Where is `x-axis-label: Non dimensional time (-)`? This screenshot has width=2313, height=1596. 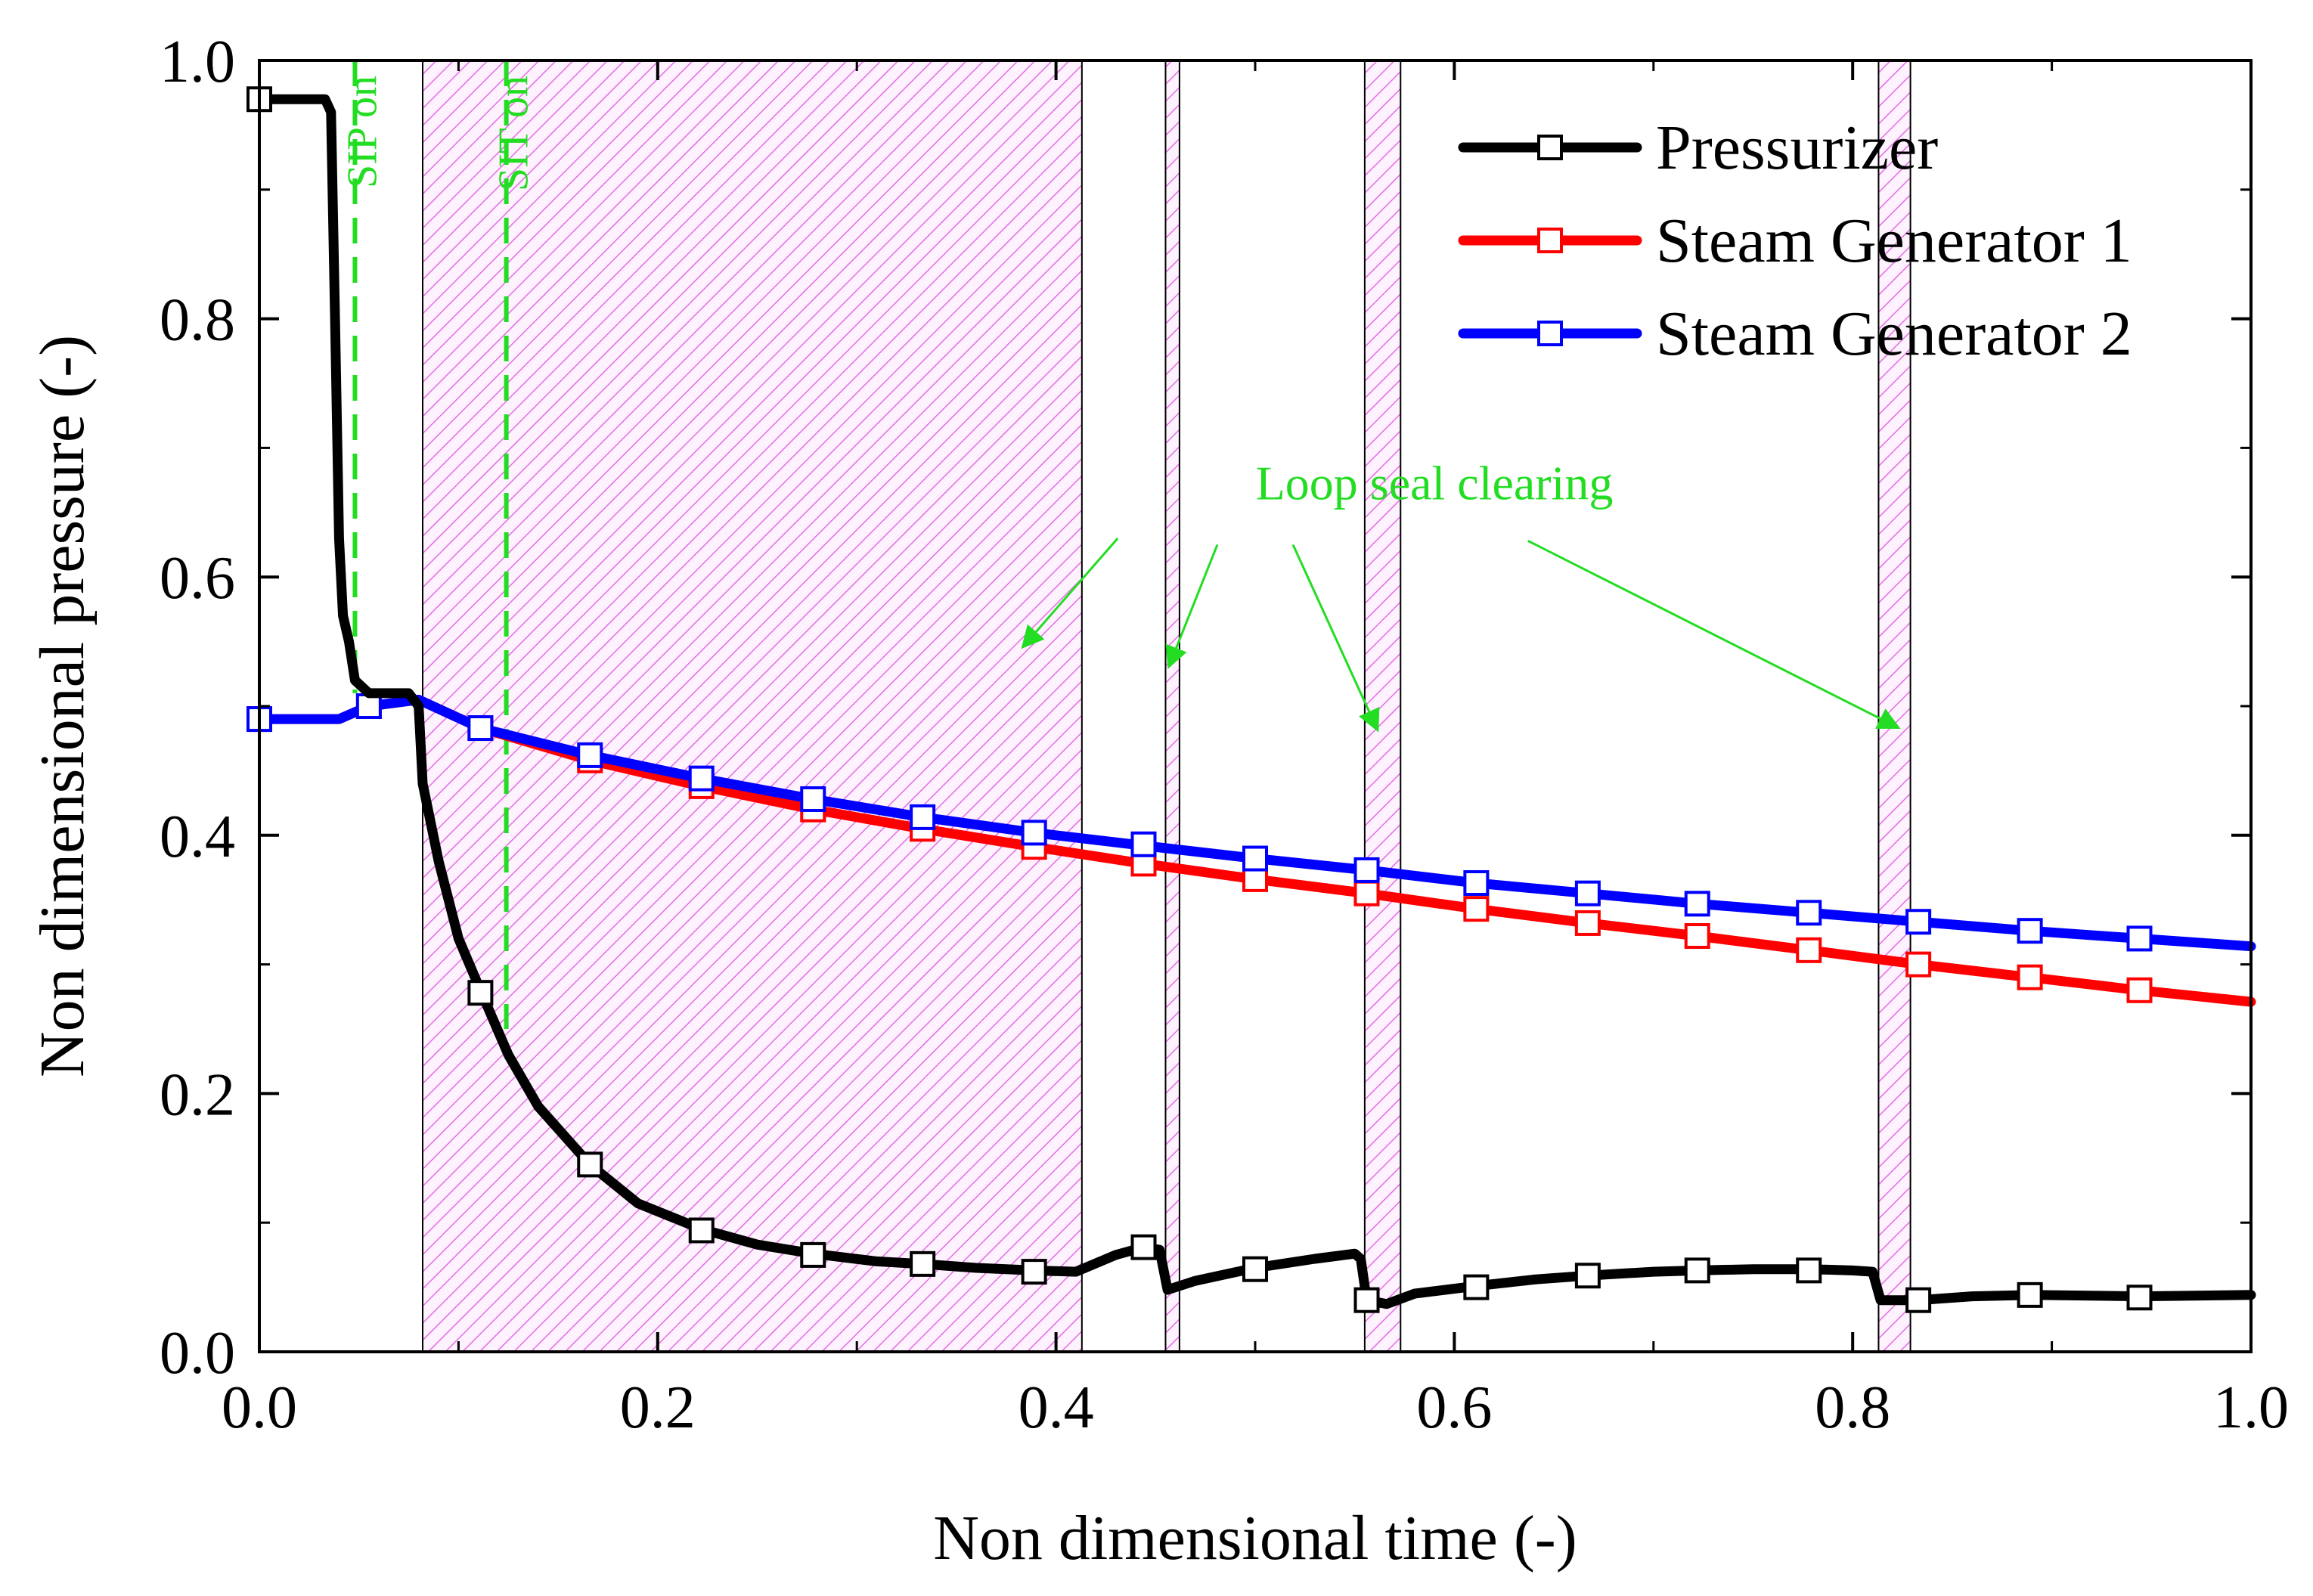 x-axis-label: Non dimensional time (-) is located at coordinates (1255, 1538).